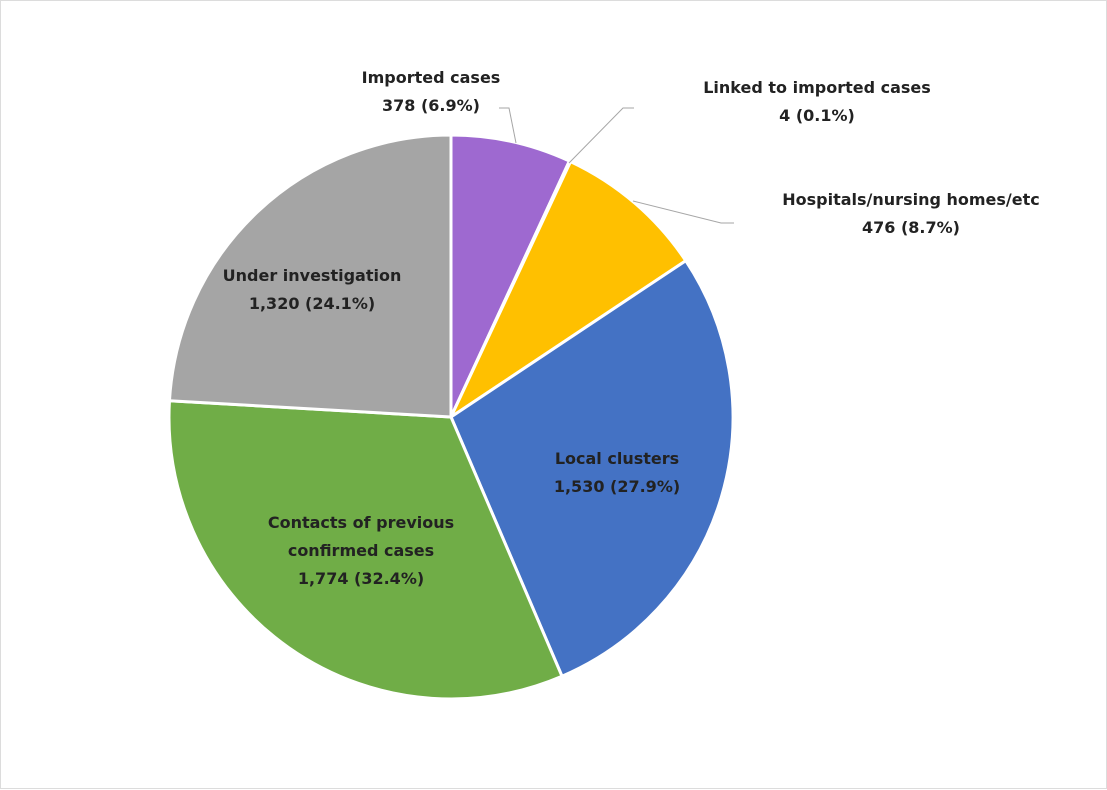 The image size is (1107, 790). What do you see at coordinates (312, 289) in the screenshot?
I see `data-label: Under investigation 1,320 (24.1%)` at bounding box center [312, 289].